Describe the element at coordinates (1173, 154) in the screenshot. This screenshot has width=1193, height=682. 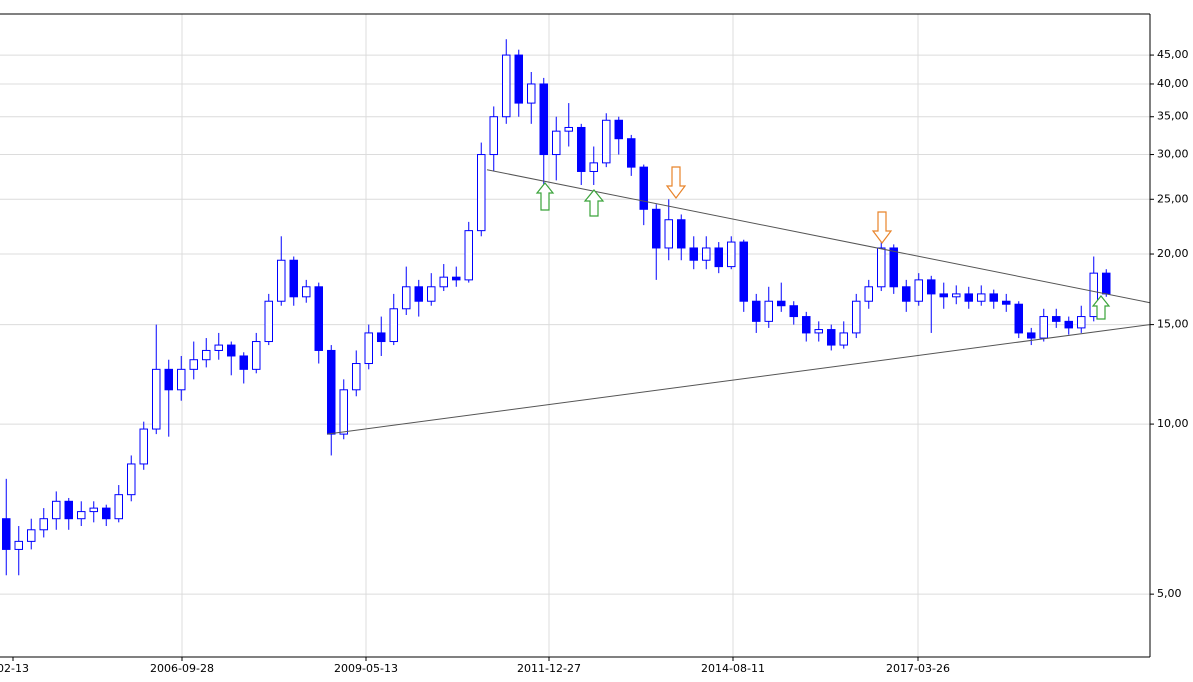
I see `y-tick-label: 30,00` at that location.